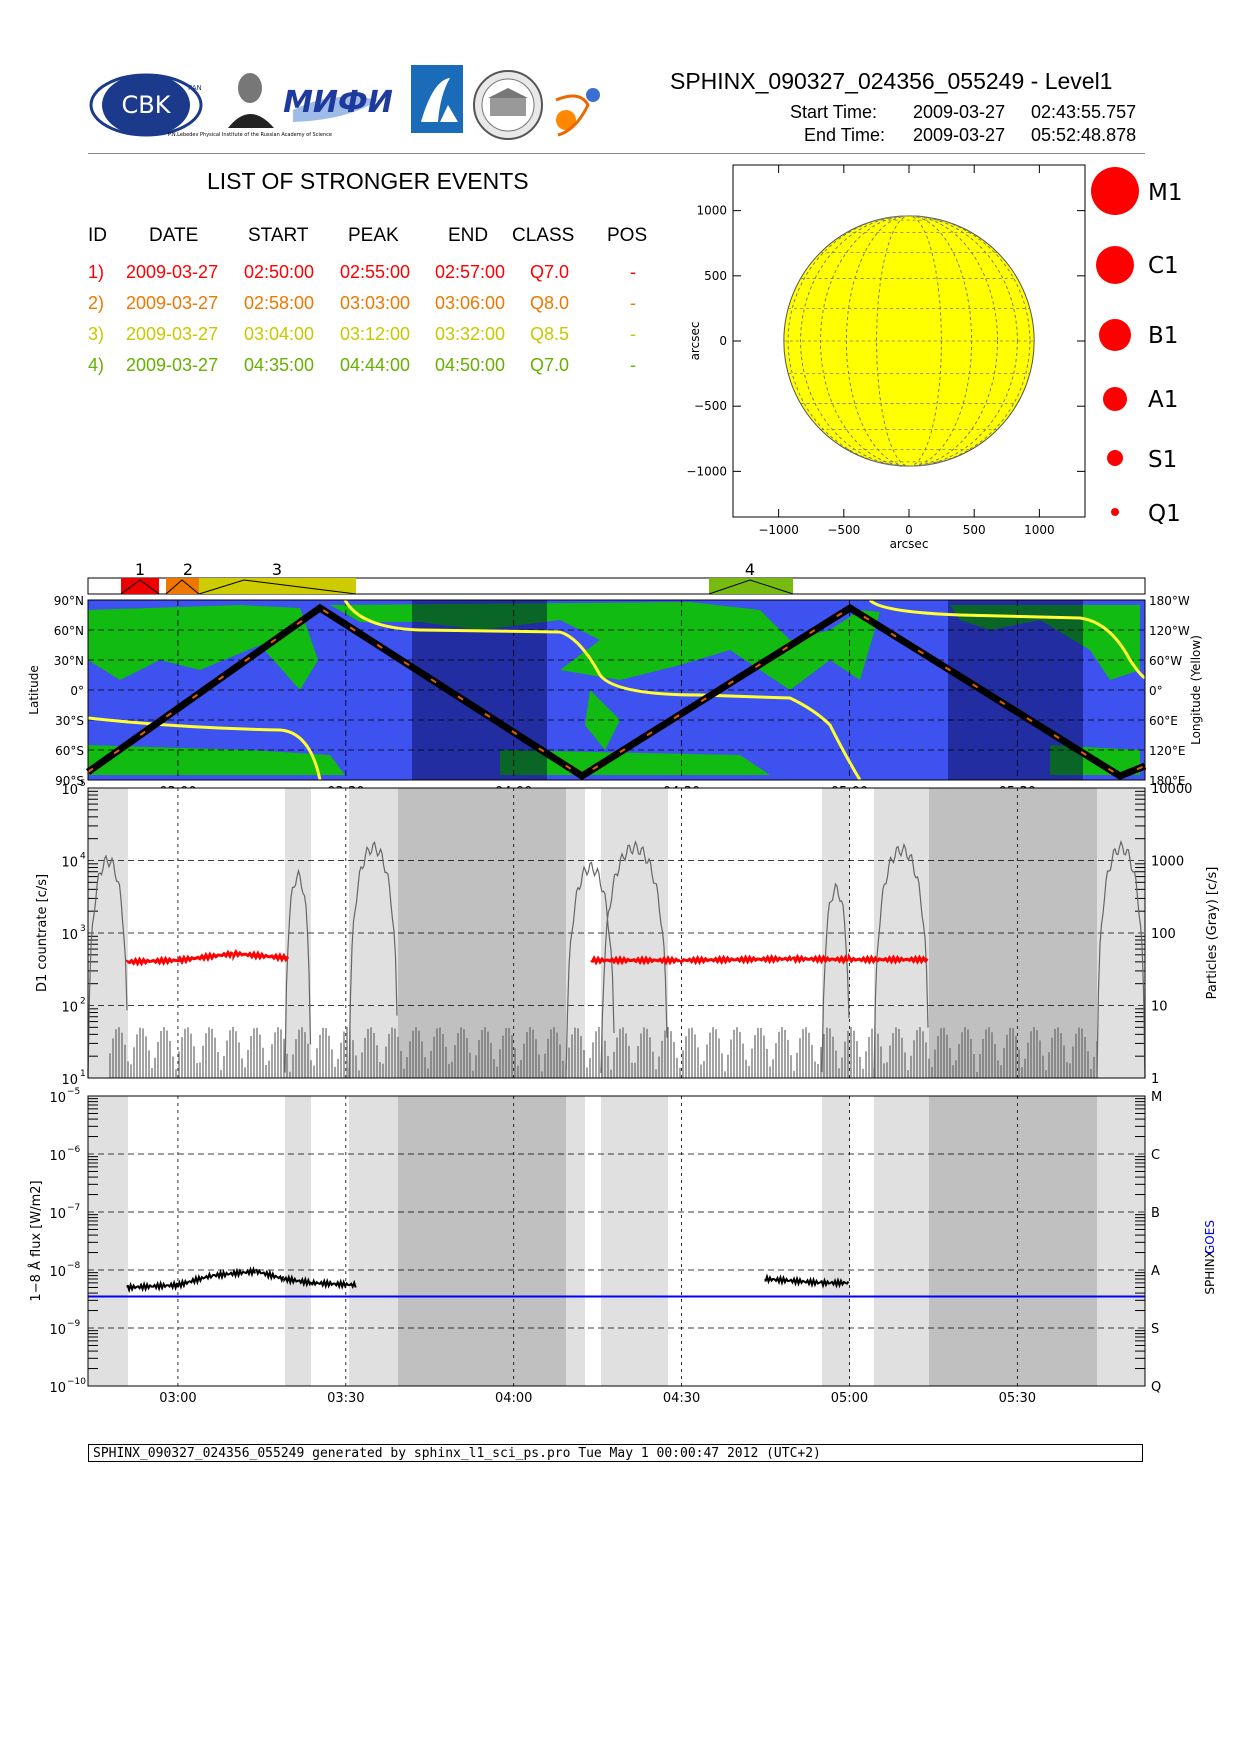  I want to click on event-4-end: 04:50:00, so click(470, 365).